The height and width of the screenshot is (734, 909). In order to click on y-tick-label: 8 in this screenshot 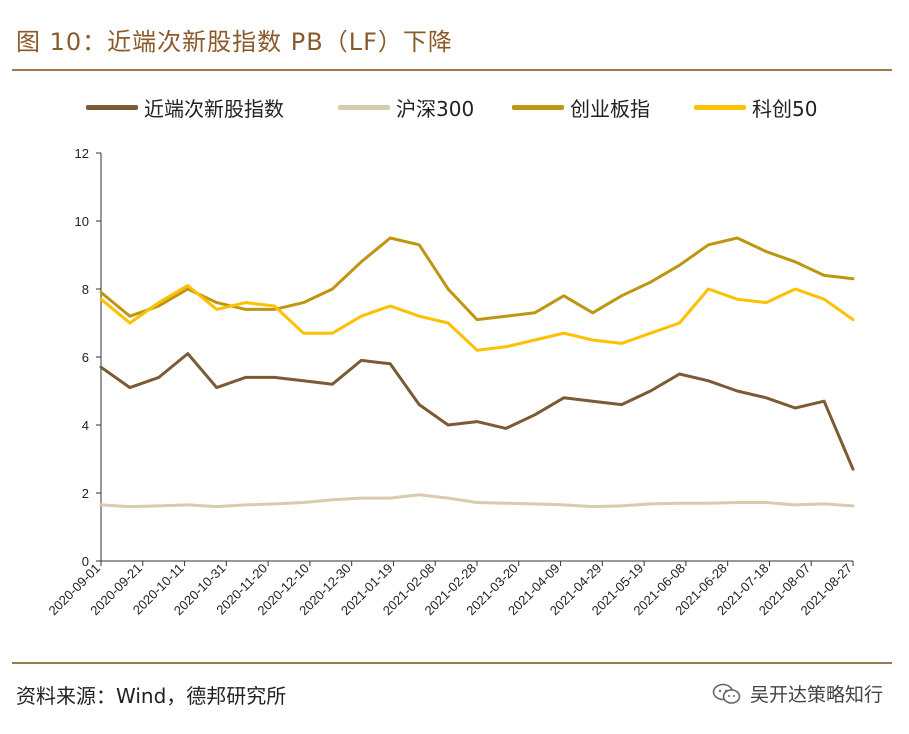, I will do `click(85, 289)`.